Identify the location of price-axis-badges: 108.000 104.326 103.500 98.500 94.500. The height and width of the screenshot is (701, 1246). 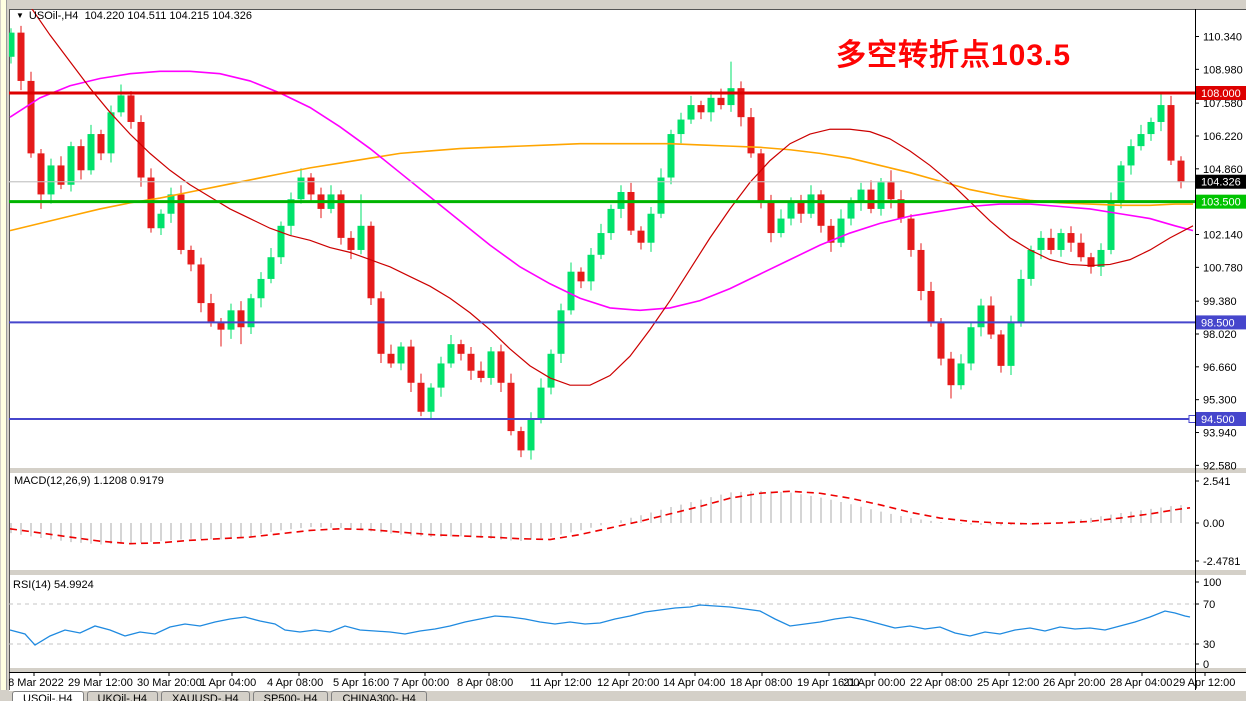
(1221, 256).